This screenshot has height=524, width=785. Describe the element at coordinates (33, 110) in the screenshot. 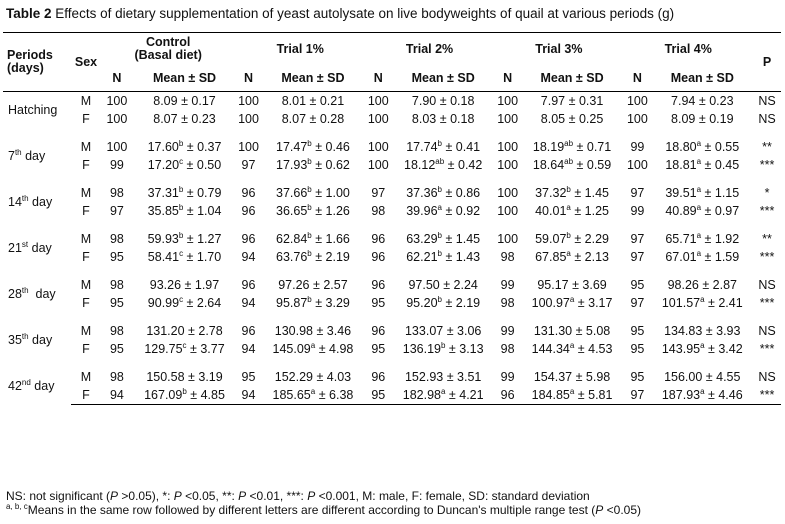

I see `period-label: Hatching` at that location.